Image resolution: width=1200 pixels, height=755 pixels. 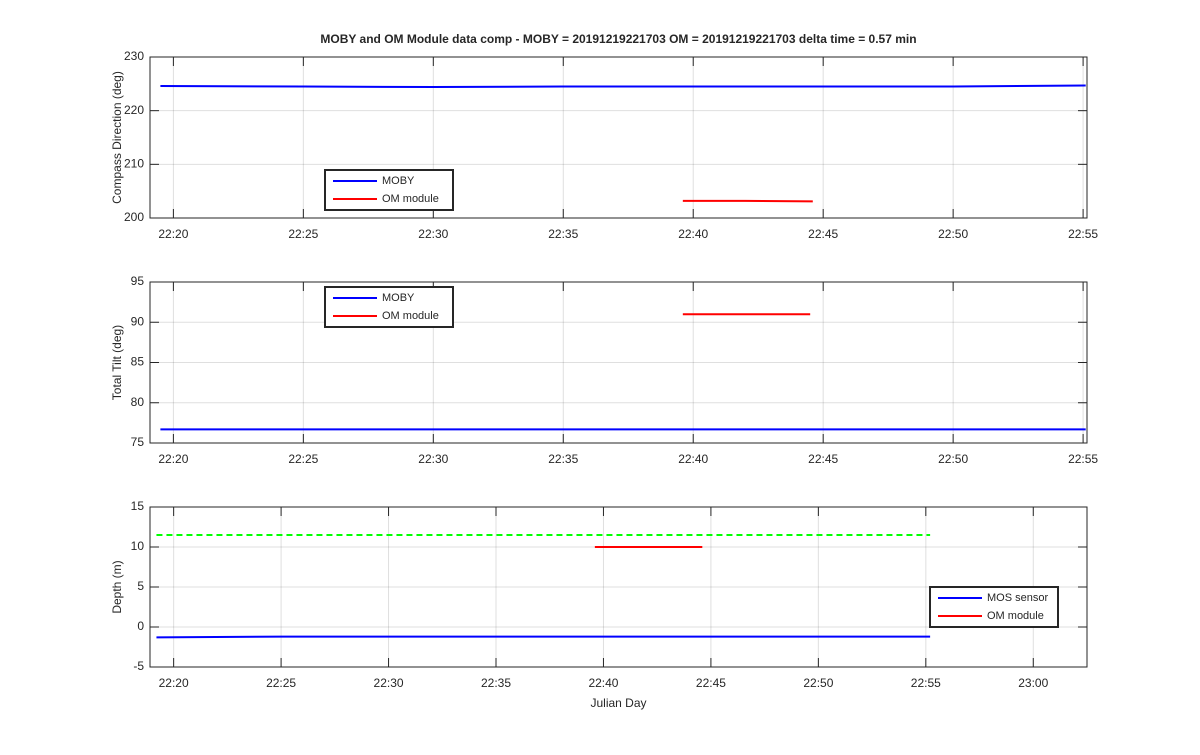 I want to click on y-tick-label: 95, so click(x=138, y=281).